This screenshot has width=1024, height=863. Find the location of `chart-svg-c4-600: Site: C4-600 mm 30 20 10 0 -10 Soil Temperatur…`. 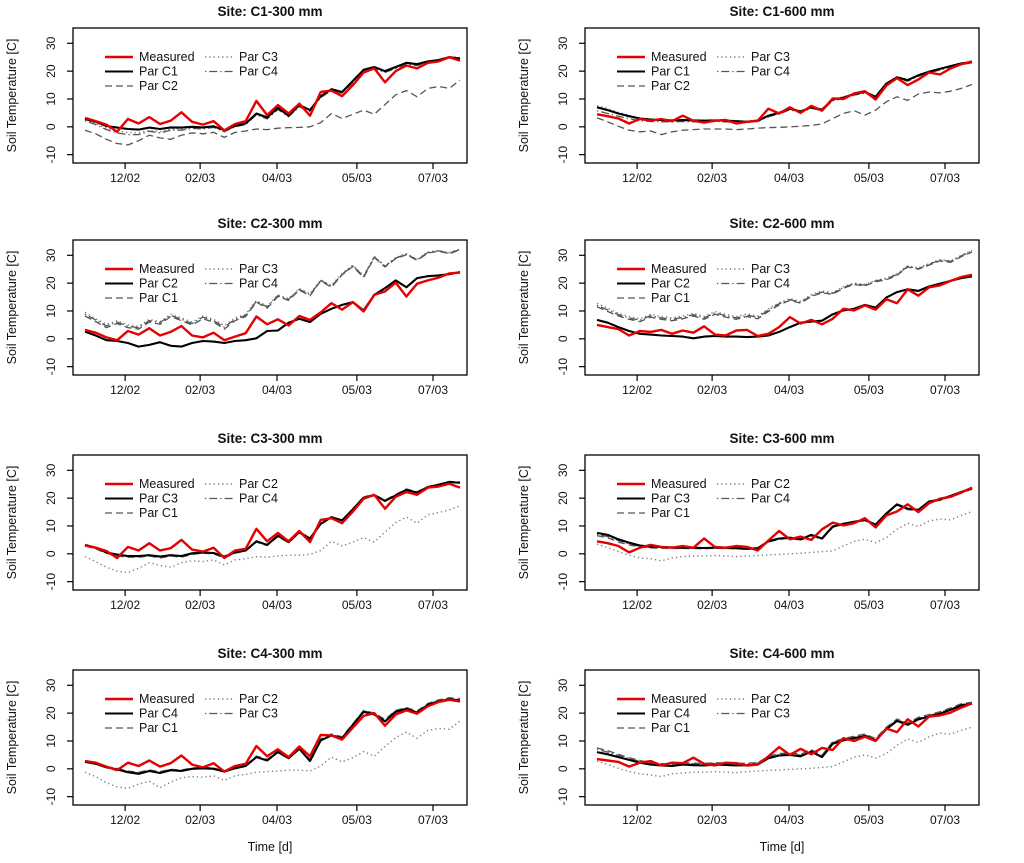

chart-svg-c4-600: Site: C4-600 mm 30 20 10 0 -10 Soil Temperatur… is located at coordinates (748, 750).